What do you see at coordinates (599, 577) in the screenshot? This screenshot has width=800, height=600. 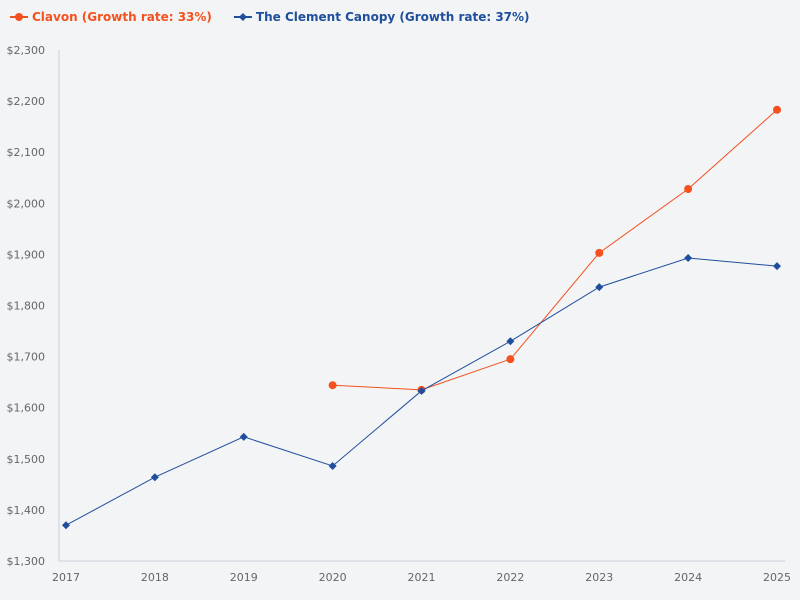 I see `x-tick-label: 2023` at bounding box center [599, 577].